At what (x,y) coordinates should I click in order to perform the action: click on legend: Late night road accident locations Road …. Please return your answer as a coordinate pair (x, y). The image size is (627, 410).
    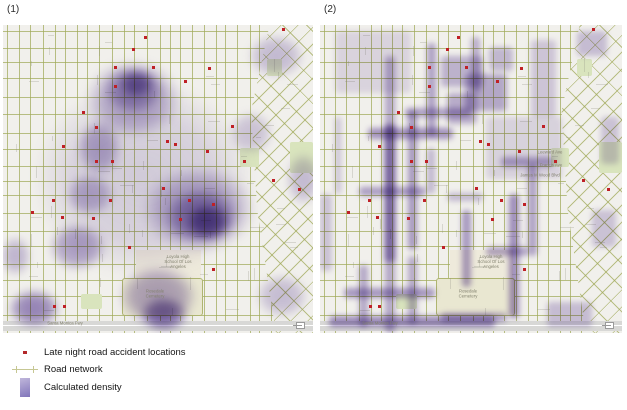
    Looking at the image, I should click on (98, 370).